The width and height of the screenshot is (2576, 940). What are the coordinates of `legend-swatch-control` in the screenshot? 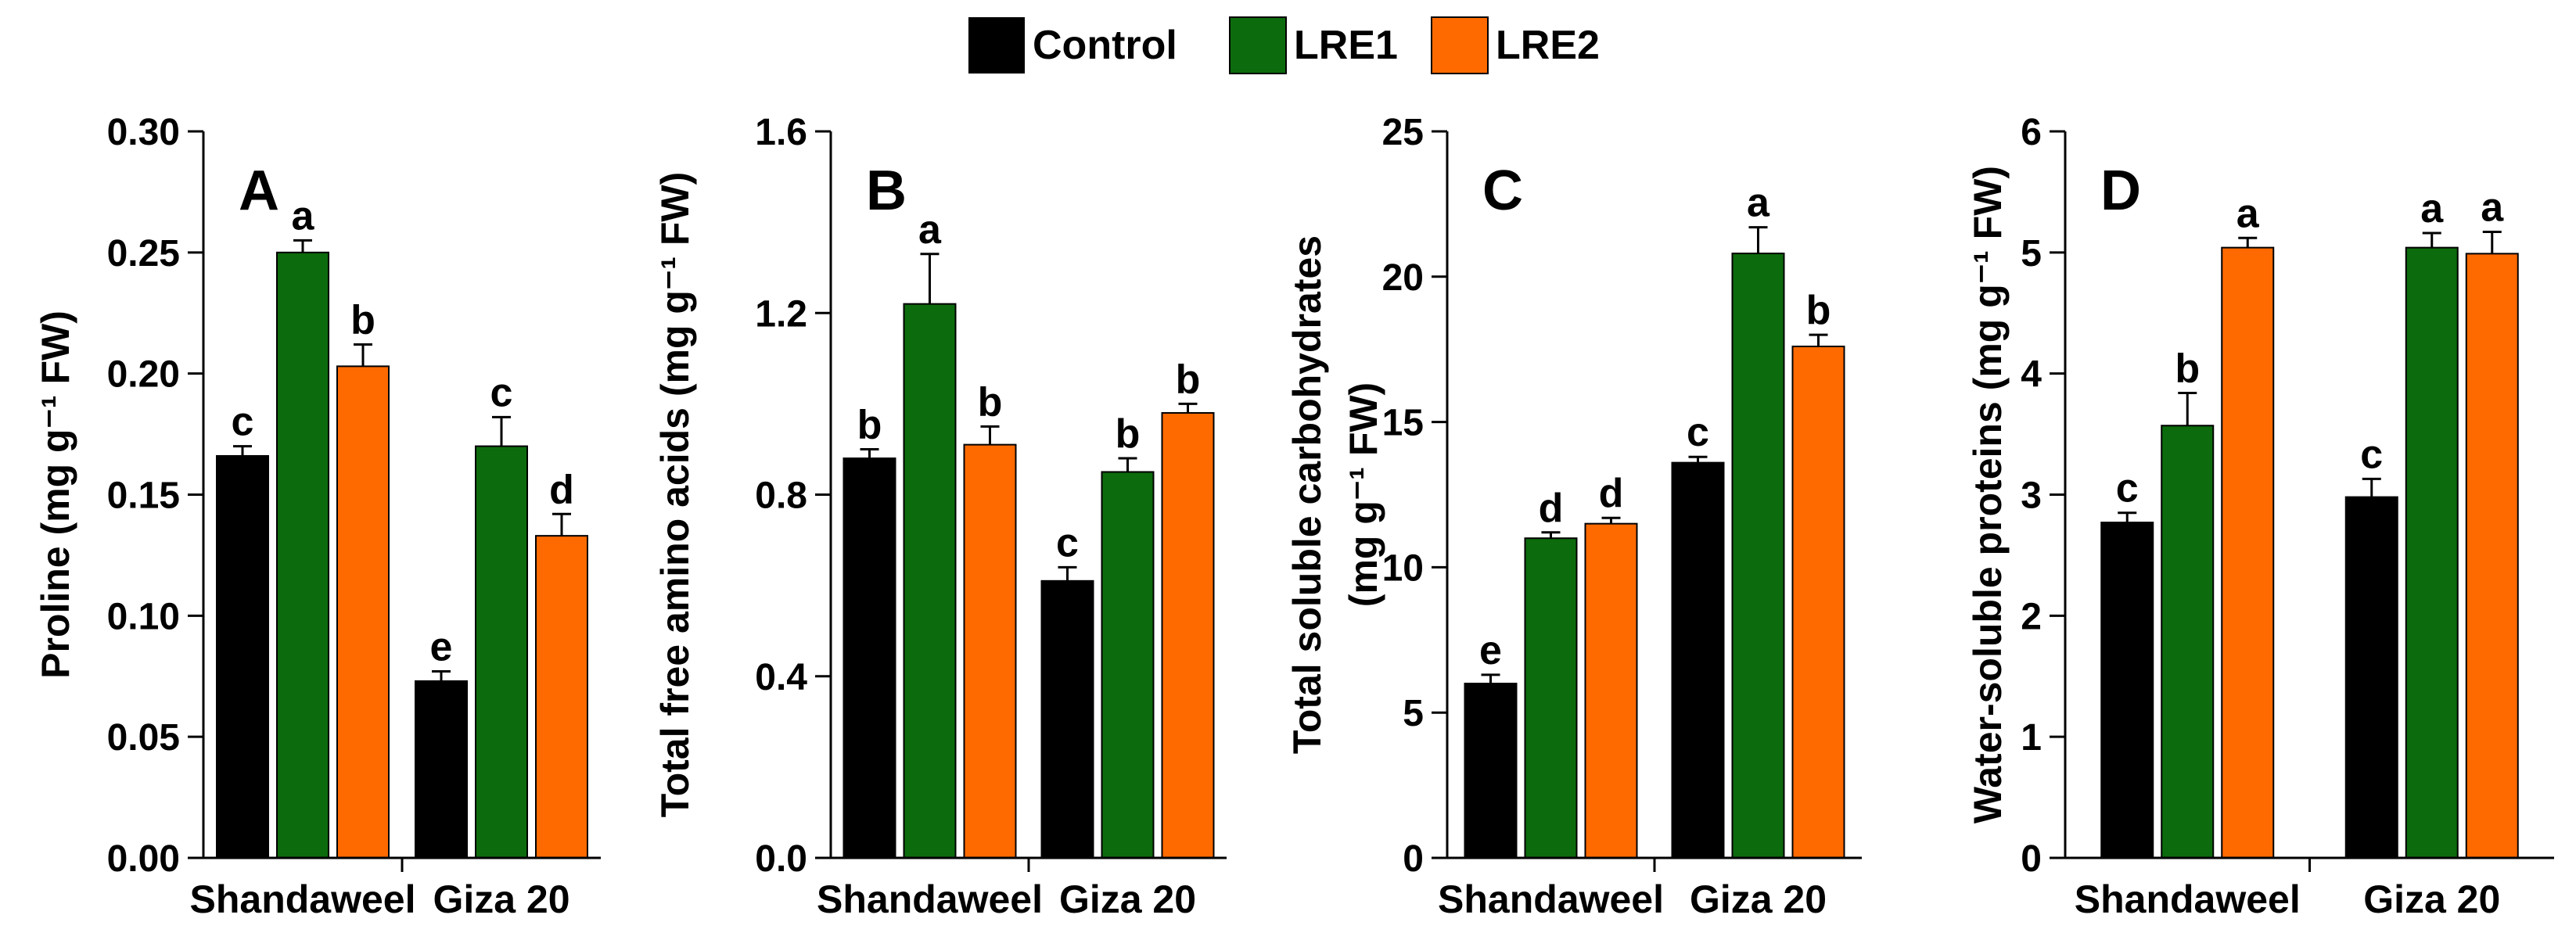 It's located at (997, 45).